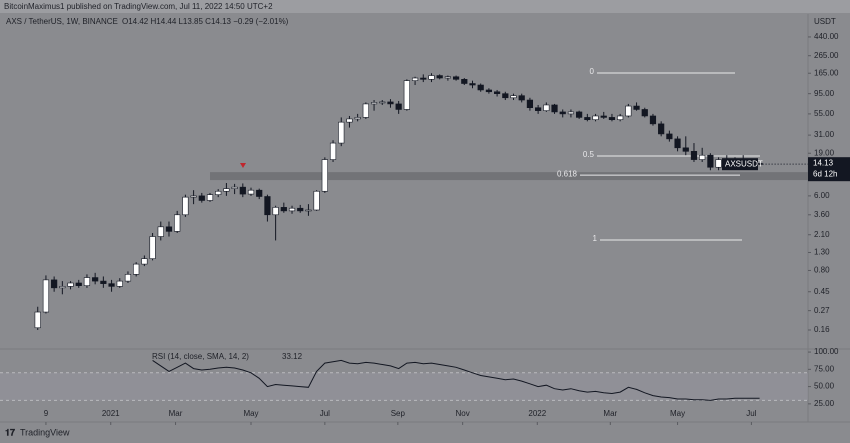 This screenshot has height=443, width=850. Describe the element at coordinates (826, 36) in the screenshot. I see `y-tick-label: 440.00` at that location.